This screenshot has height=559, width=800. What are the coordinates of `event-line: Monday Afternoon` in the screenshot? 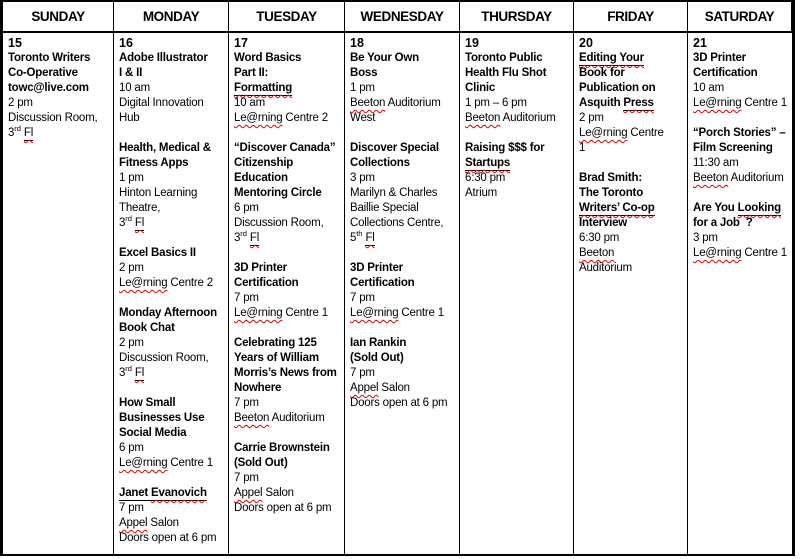 It's located at (172, 313).